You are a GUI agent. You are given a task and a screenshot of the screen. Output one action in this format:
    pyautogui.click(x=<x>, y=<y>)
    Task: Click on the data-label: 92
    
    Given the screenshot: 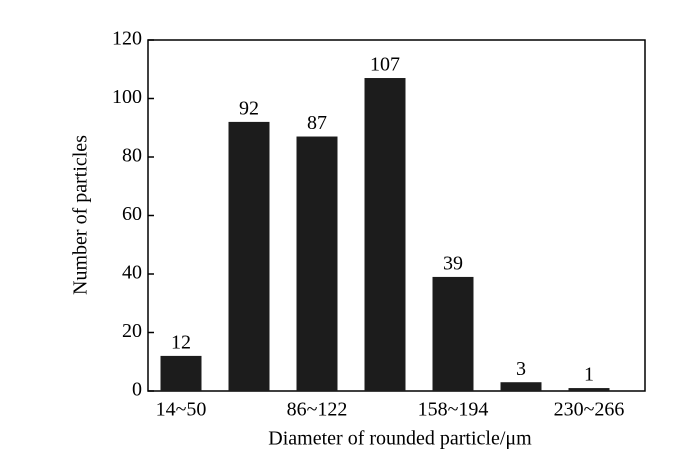 What is the action you would take?
    pyautogui.click(x=249, y=108)
    